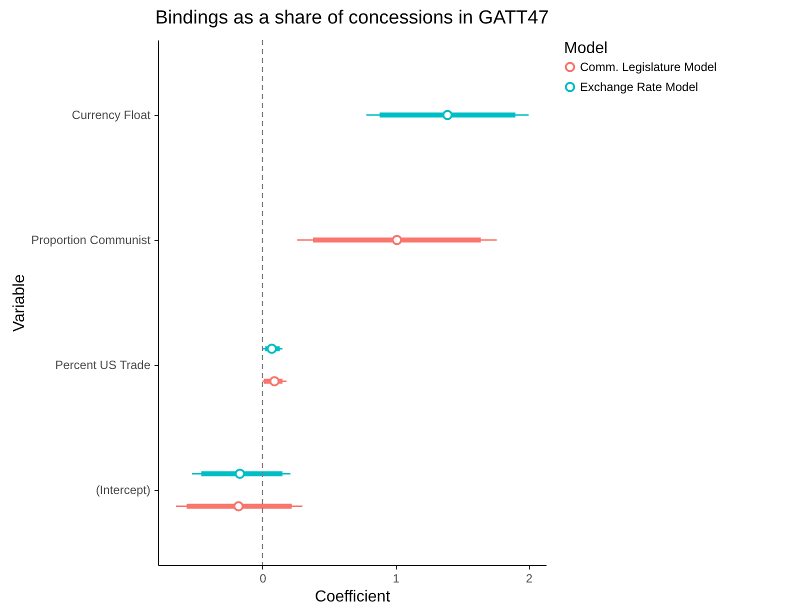 The height and width of the screenshot is (613, 805). I want to click on y-tick-label: Currency Float, so click(112, 115).